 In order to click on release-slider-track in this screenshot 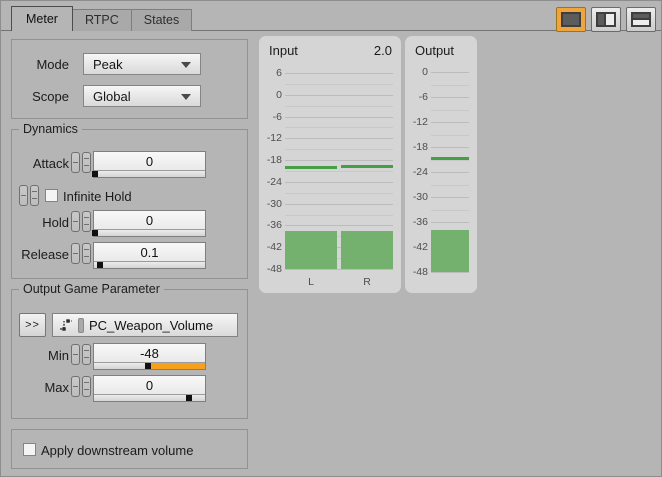, I will do `click(149, 265)`.